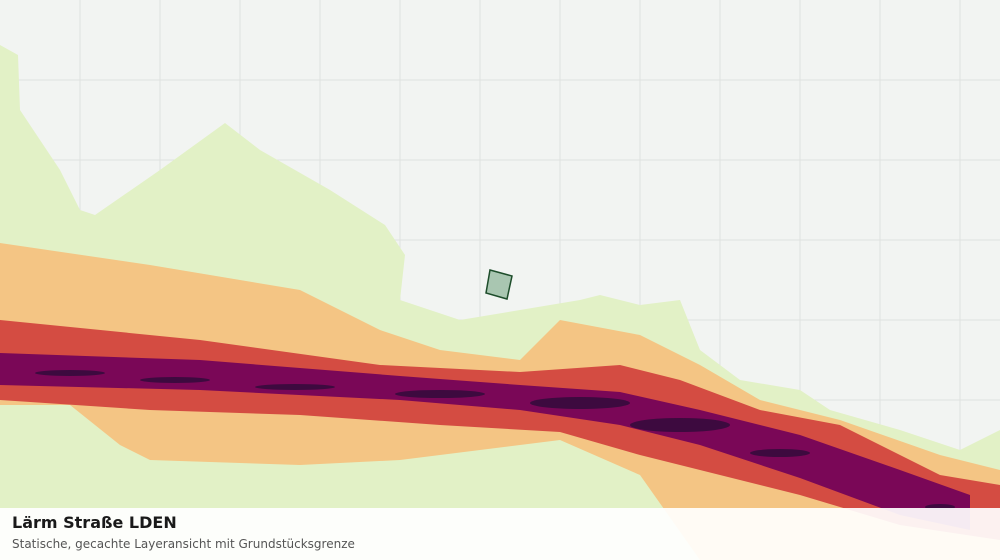  What do you see at coordinates (499, 284) in the screenshot?
I see `parcel-boundary` at bounding box center [499, 284].